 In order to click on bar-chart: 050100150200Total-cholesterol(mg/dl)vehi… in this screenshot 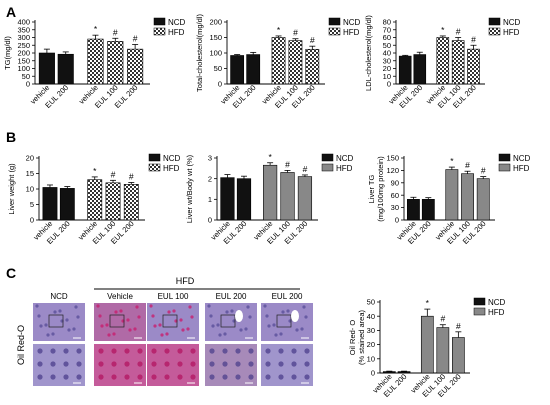, I will do `click(278, 62)`.